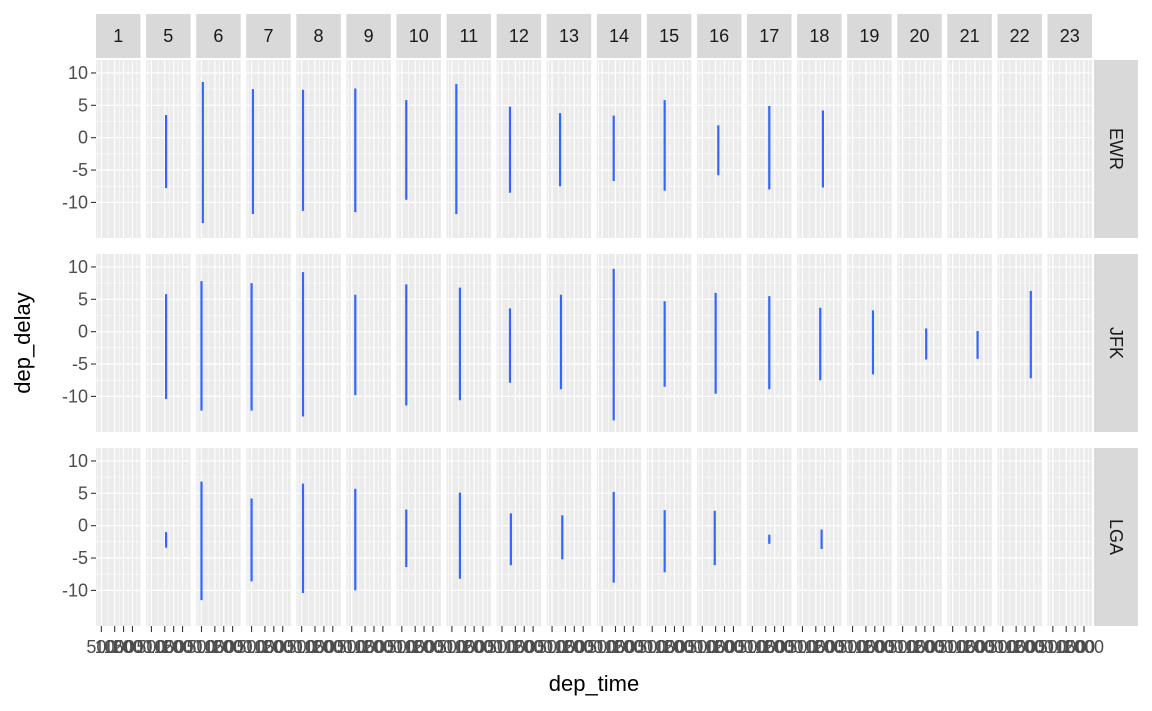 The image size is (1152, 711). Describe the element at coordinates (1070, 36) in the screenshot. I see `column-strip-label: 23` at that location.